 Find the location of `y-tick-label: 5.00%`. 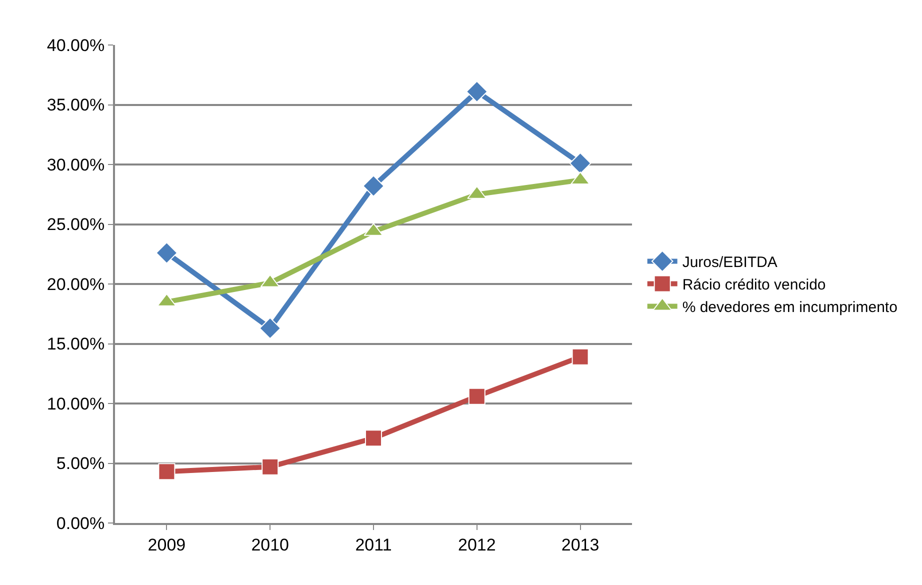

y-tick-label: 5.00% is located at coordinates (80, 464).